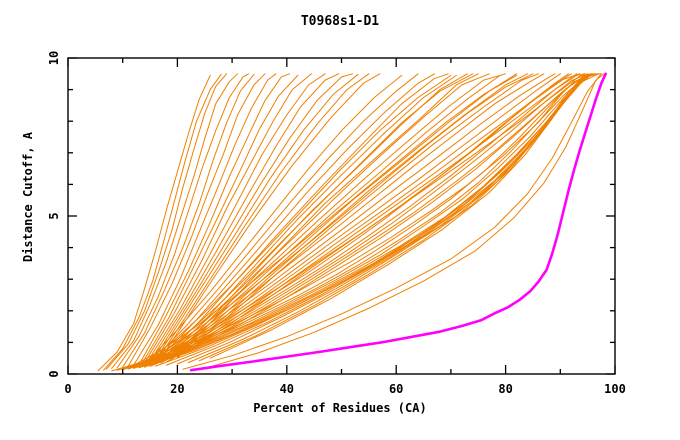 The image size is (680, 440). What do you see at coordinates (54, 58) in the screenshot?
I see `y-tick-label: 10` at bounding box center [54, 58].